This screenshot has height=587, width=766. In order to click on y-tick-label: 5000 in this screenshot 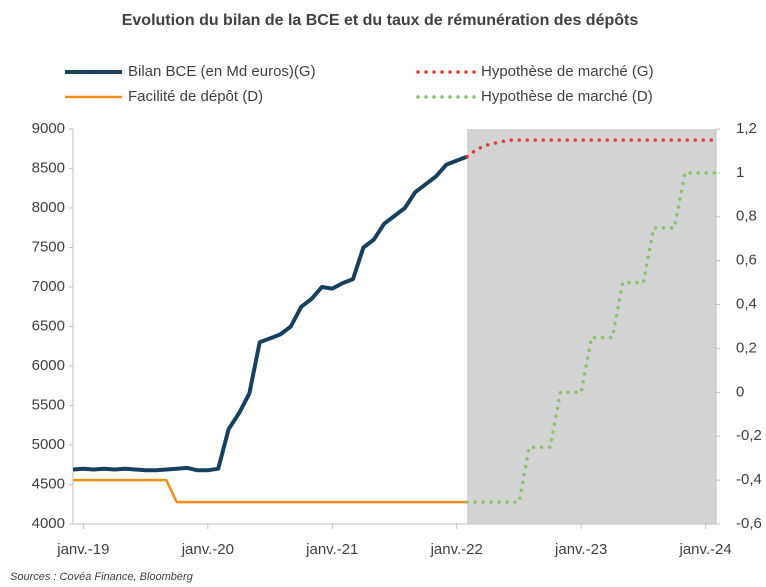, I will do `click(48, 444)`.